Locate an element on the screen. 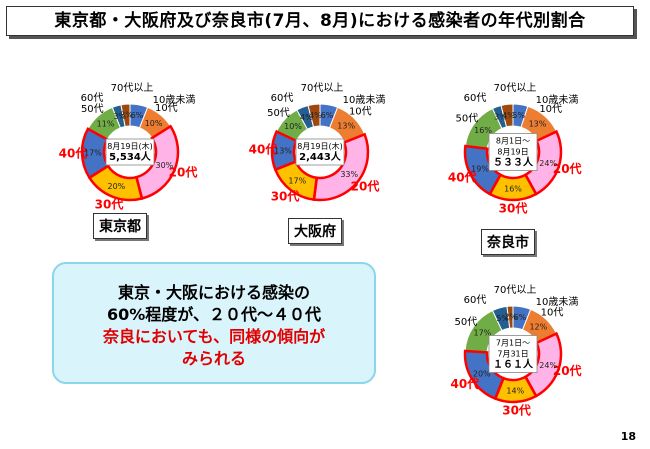 The width and height of the screenshot is (650, 449). percent-label-10s: 13% is located at coordinates (346, 125).